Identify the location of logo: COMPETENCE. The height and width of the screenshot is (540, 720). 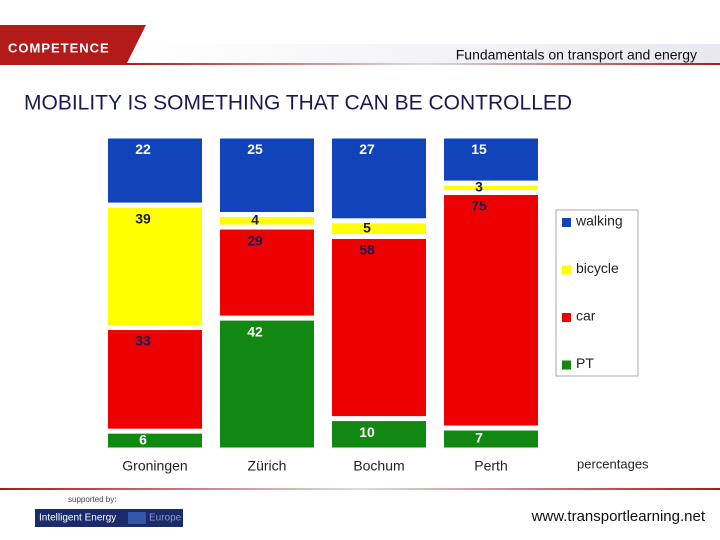
(59, 47).